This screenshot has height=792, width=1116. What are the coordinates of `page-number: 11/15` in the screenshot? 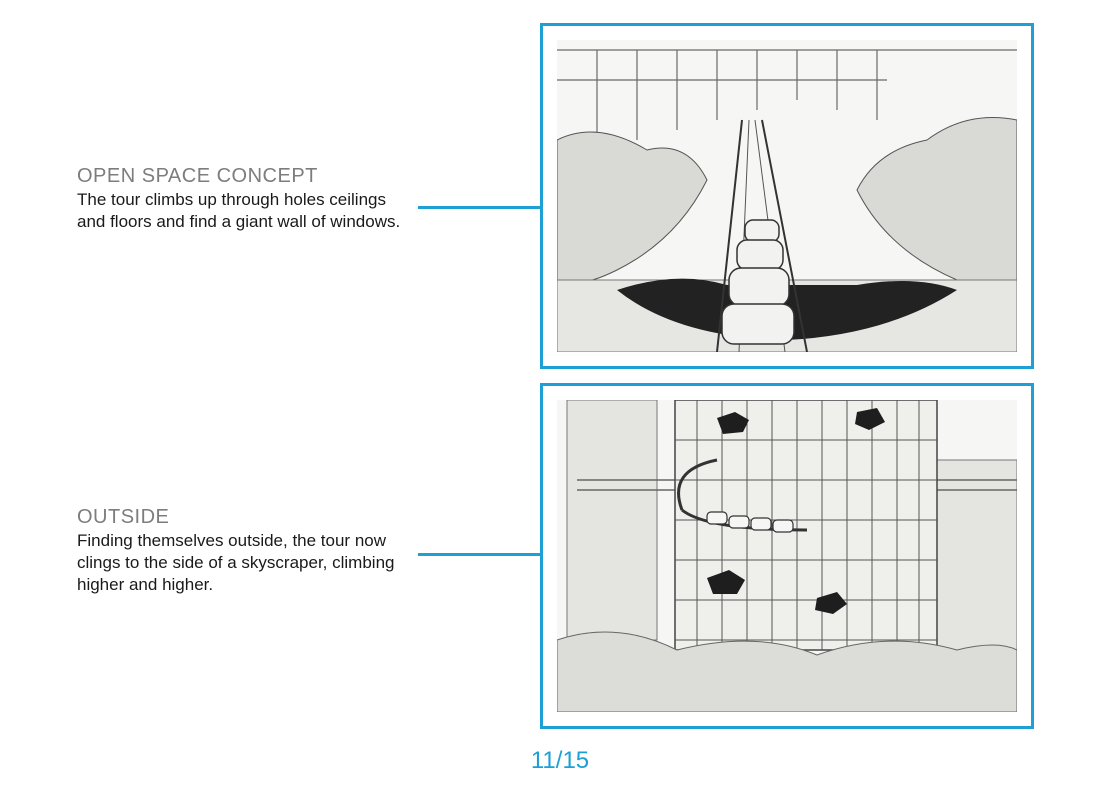 It's located at (560, 760).